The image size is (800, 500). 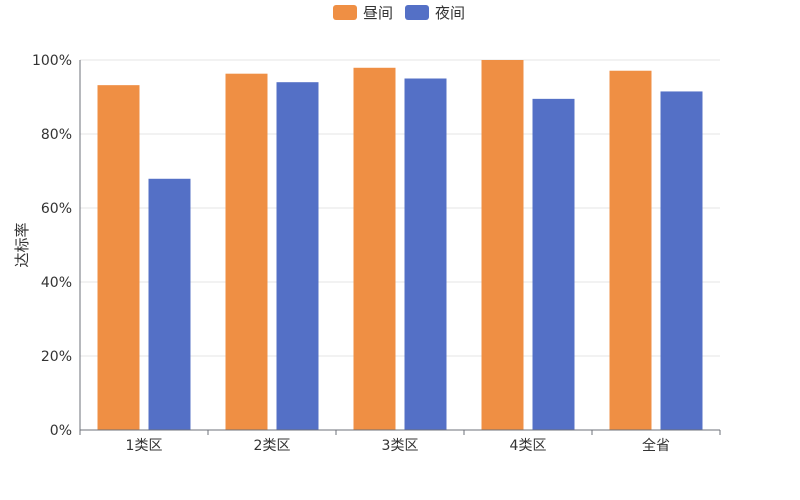 What do you see at coordinates (528, 446) in the screenshot?
I see `x-tick-label: 4类区` at bounding box center [528, 446].